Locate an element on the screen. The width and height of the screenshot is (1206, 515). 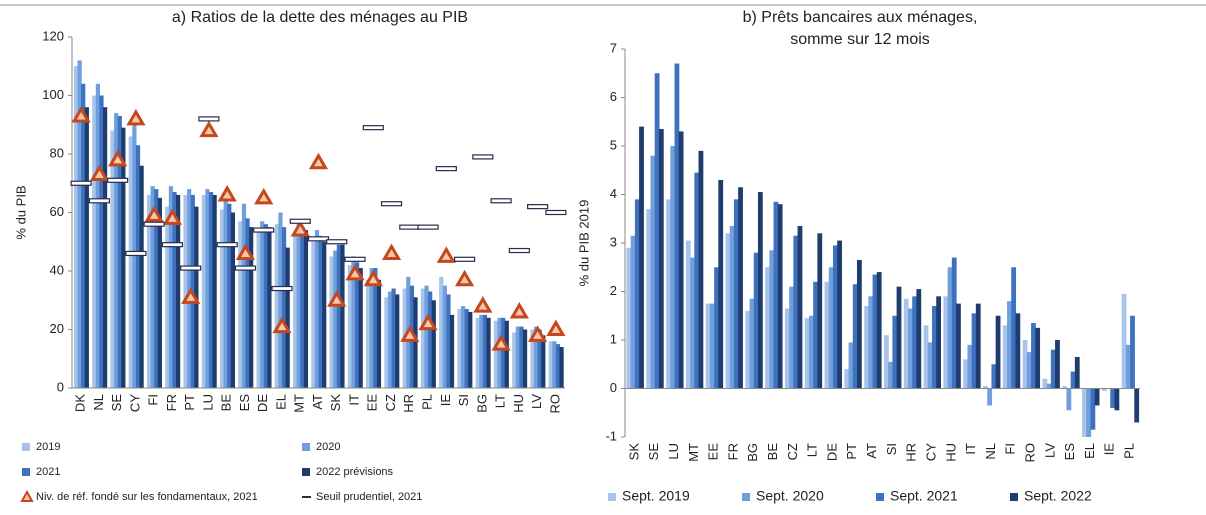
y-tick-label: 1 is located at coordinates (613, 338).